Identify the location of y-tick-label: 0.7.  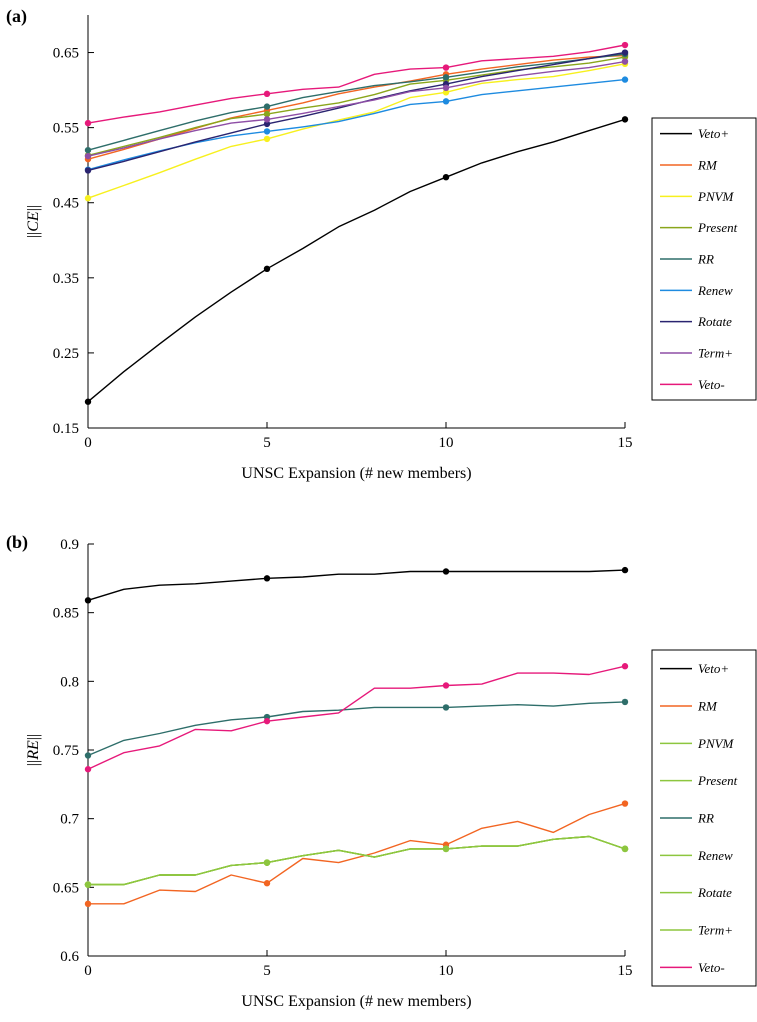
(69, 820).